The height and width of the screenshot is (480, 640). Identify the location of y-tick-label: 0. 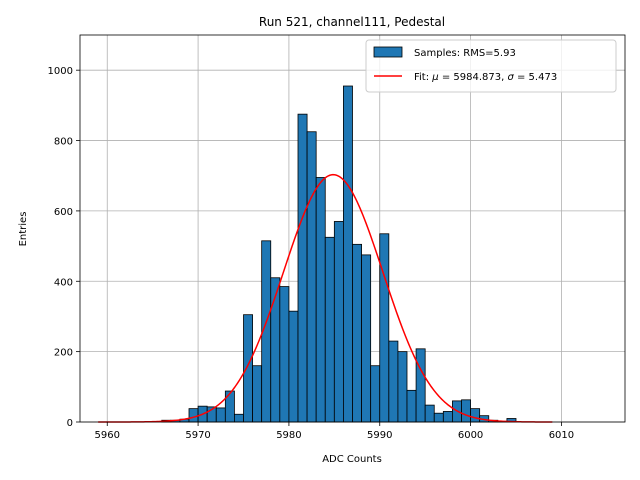
(70, 423).